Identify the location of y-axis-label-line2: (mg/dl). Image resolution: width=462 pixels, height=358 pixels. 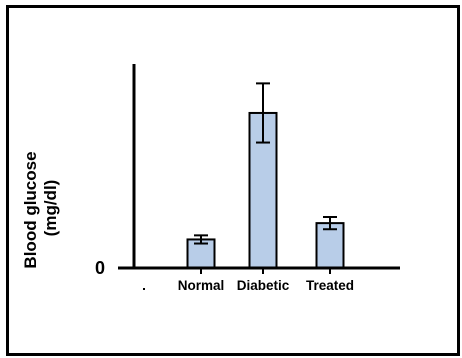
(50, 208).